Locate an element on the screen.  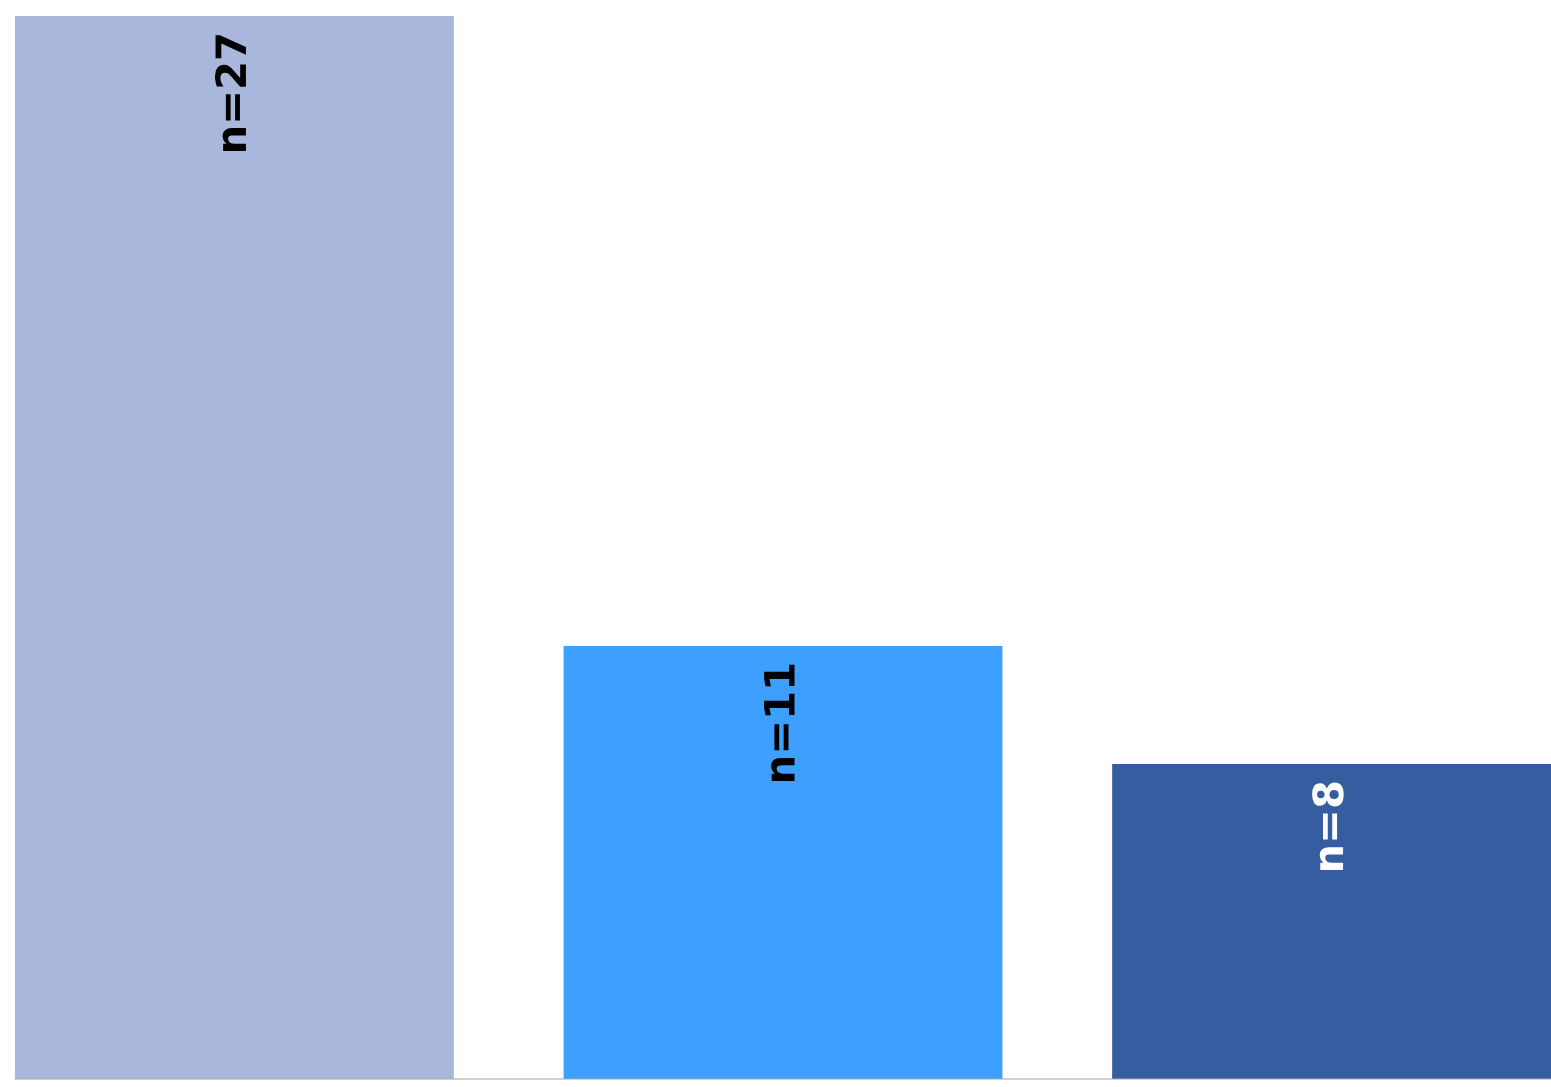
data-label: n=8 is located at coordinates (1328, 826).